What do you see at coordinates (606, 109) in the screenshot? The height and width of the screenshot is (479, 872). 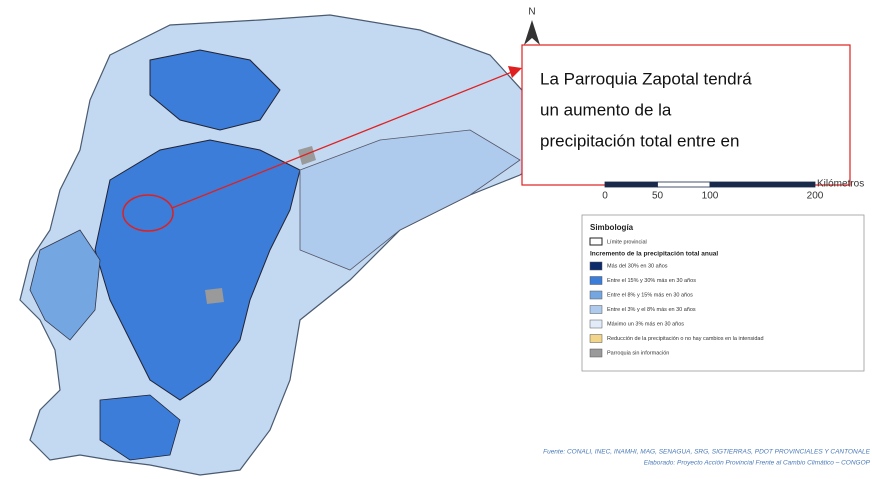 I see `callout-line: un aumento de la` at bounding box center [606, 109].